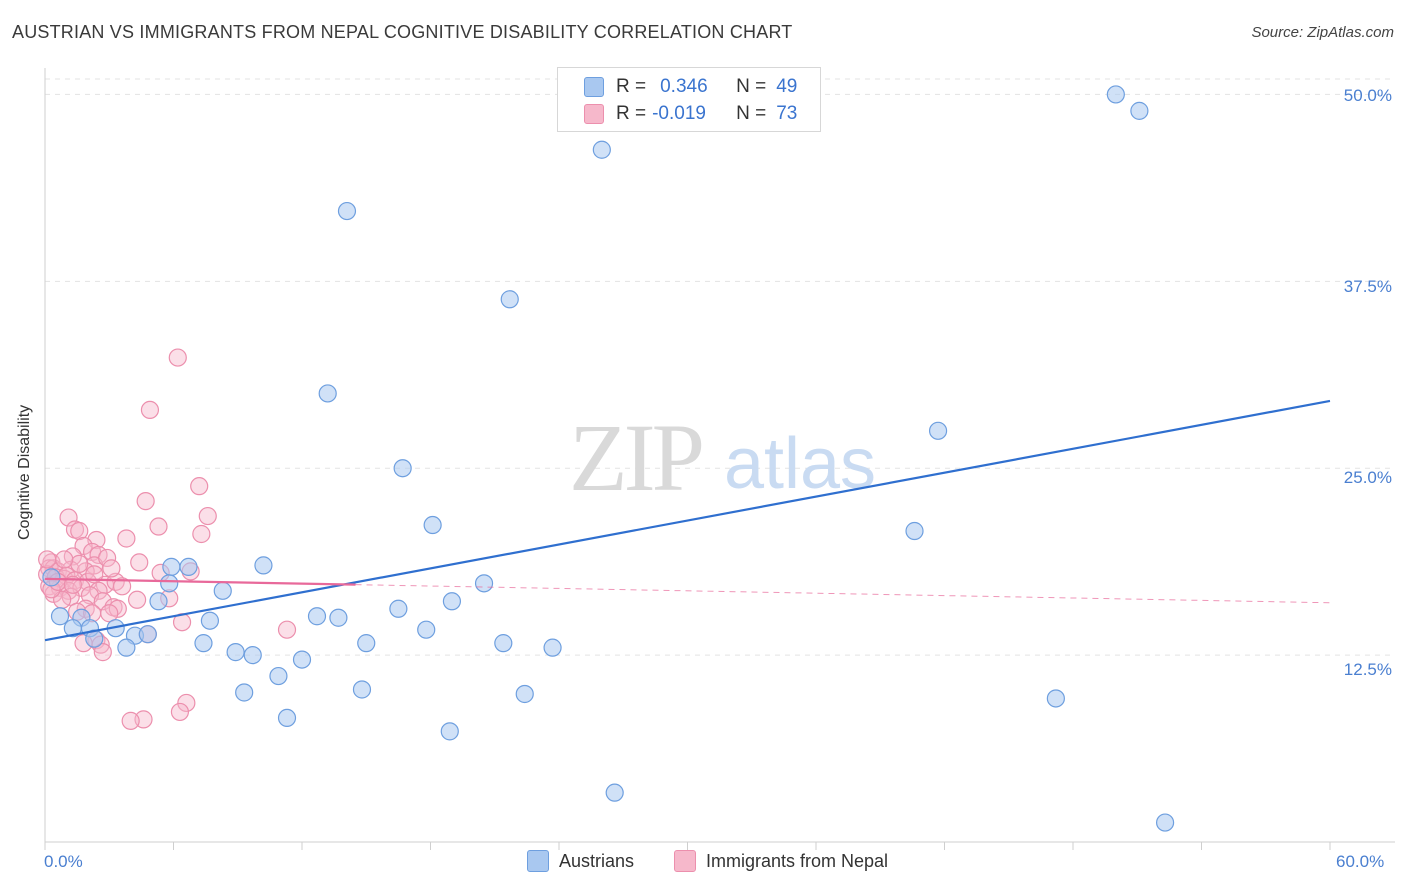 Image resolution: width=1406 pixels, height=892 pixels. What do you see at coordinates (635, 457) in the screenshot?
I see `watermark-zip: ZIP` at bounding box center [635, 457].